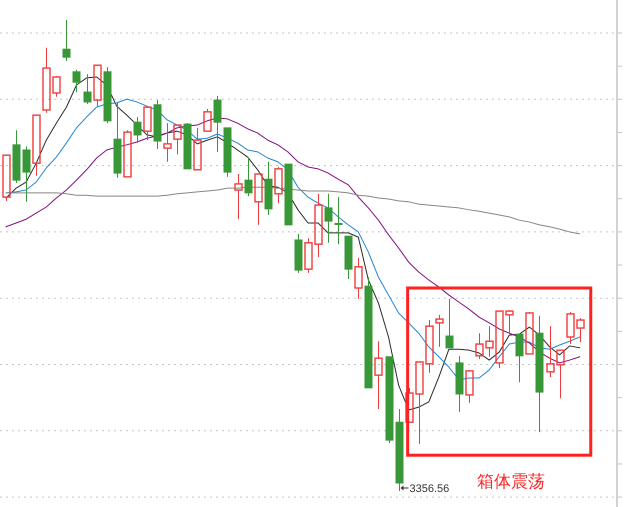 Image resolution: width=629 pixels, height=507 pixels. Describe the element at coordinates (430, 489) in the screenshot. I see `annotation: 3356.56` at that location.